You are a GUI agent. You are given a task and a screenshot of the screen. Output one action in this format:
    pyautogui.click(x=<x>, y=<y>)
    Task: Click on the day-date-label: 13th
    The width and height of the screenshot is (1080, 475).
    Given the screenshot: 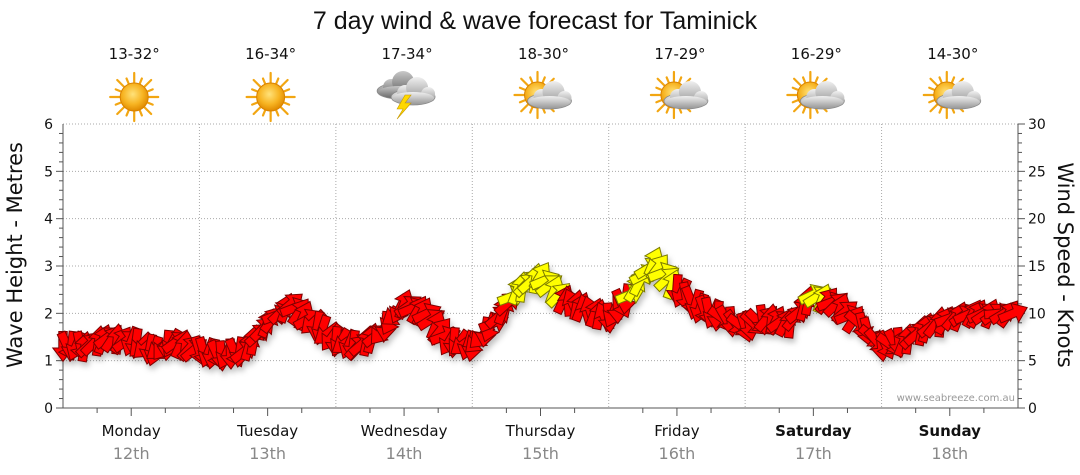 What is the action you would take?
    pyautogui.click(x=267, y=453)
    